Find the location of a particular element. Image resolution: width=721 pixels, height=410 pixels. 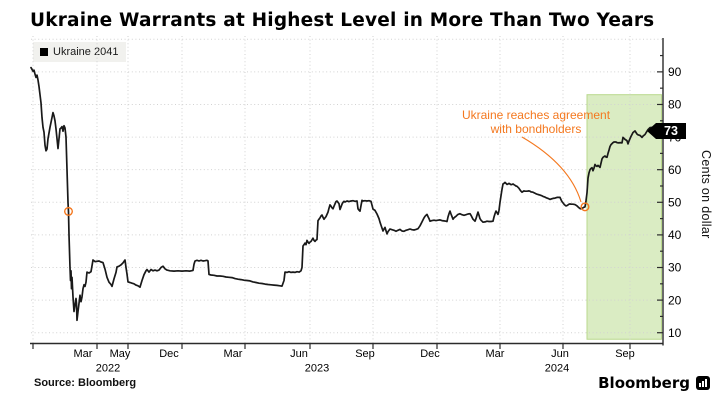

x-year-label: 2023 is located at coordinates (317, 369).